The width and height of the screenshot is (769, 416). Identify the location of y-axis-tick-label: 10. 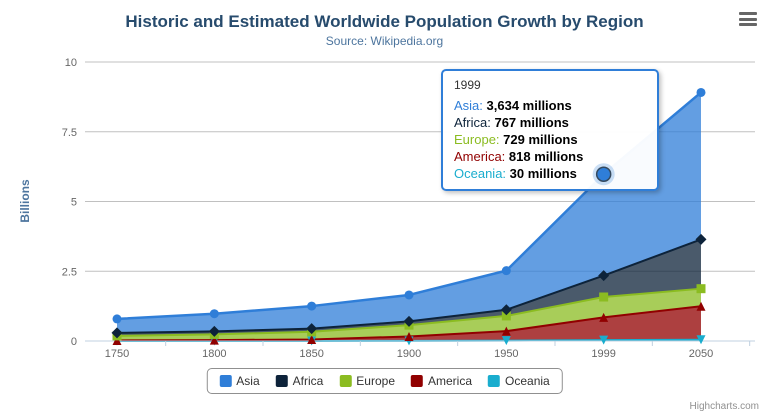
(71, 63).